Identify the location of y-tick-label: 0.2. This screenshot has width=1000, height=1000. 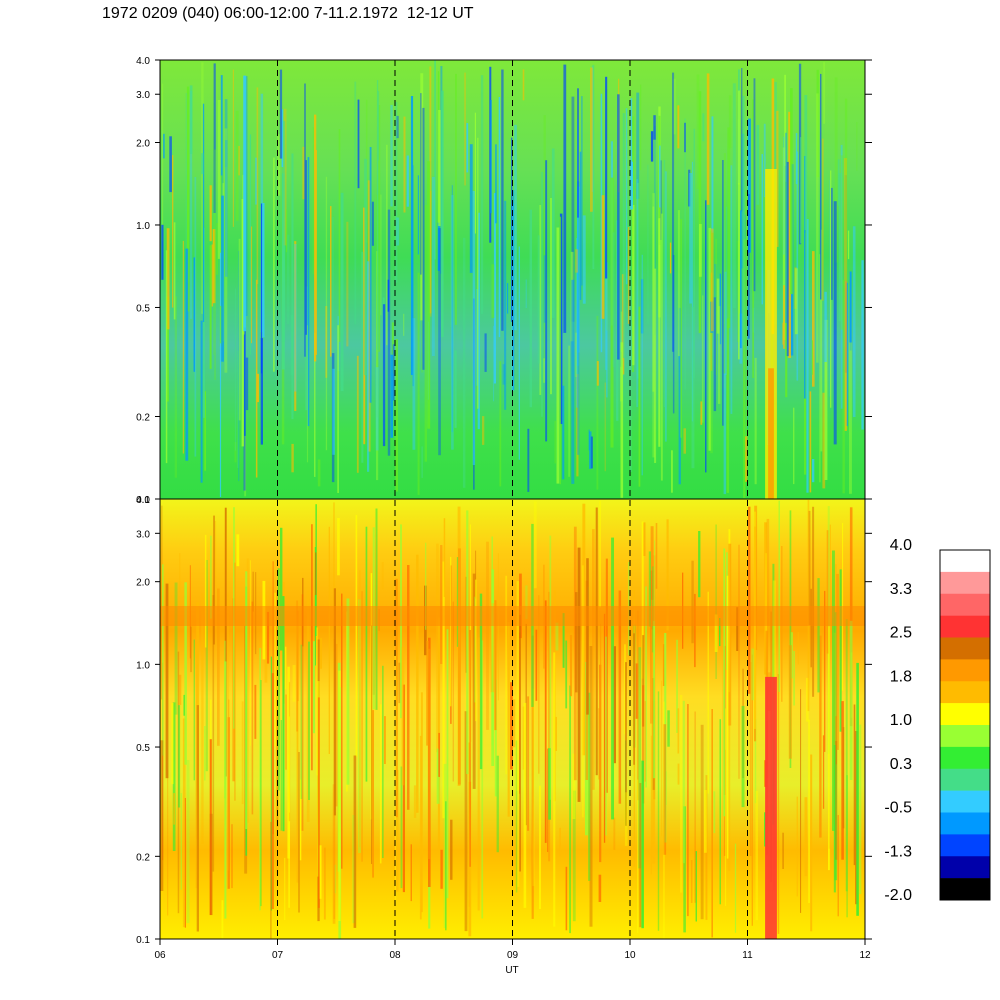
(143, 418).